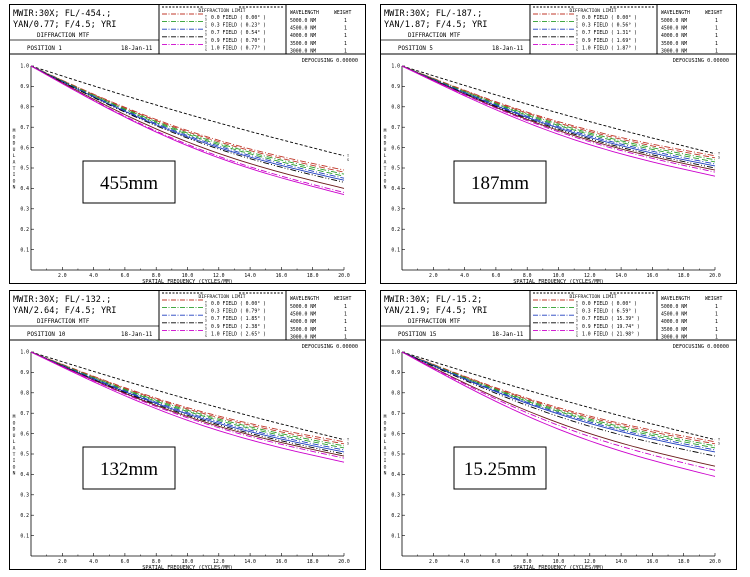  What do you see at coordinates (64, 25) in the screenshot?
I see `chart-subtitle: YAN/0.77; F/4.5; YRI` at bounding box center [64, 25].